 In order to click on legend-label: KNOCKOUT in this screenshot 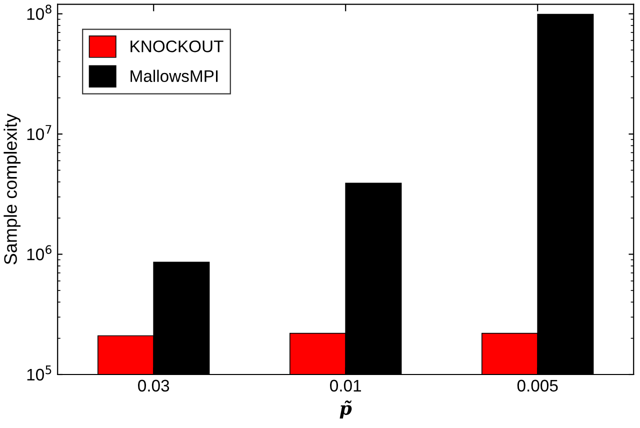, I will do `click(177, 46)`.